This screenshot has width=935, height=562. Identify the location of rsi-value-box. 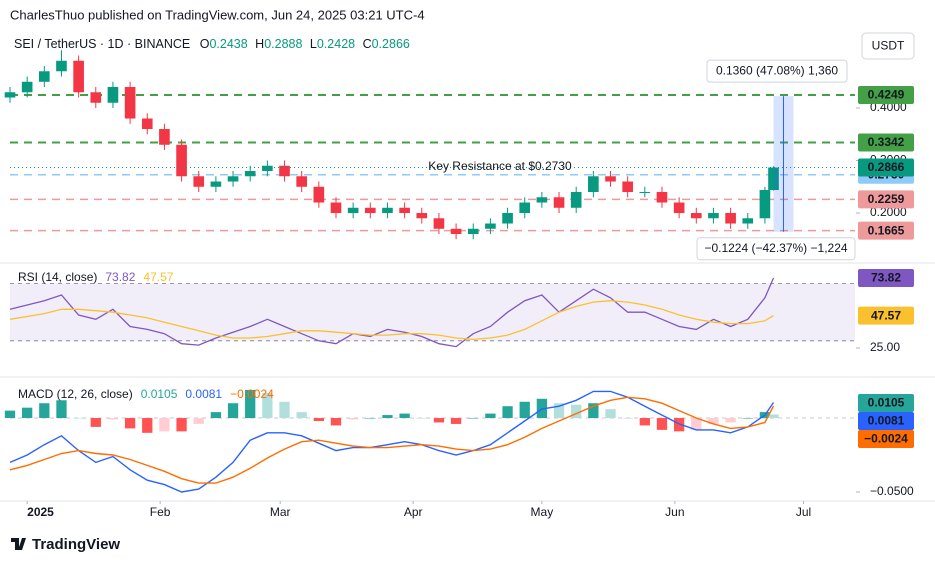
(886, 315).